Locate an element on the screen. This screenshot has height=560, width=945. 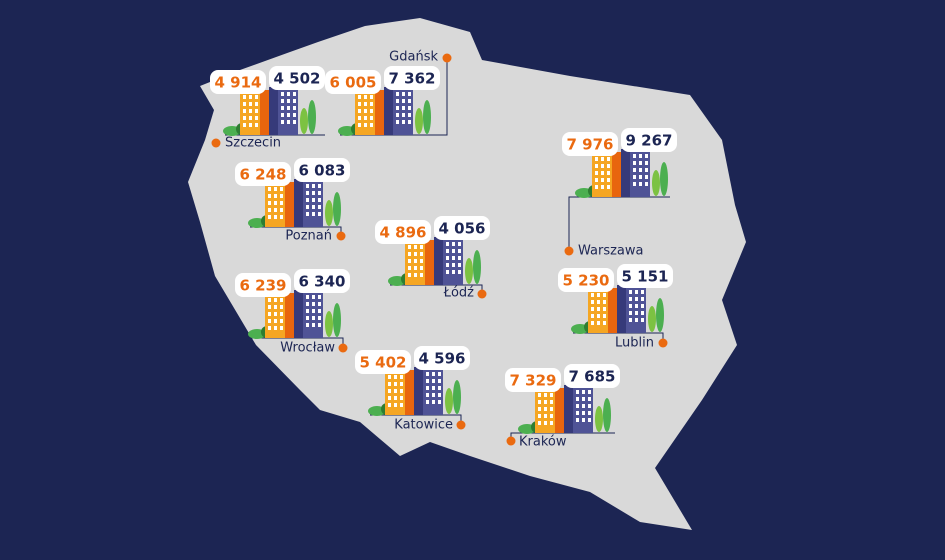
city: 6 239 6 340 Wrocław is located at coordinates (292, 312).